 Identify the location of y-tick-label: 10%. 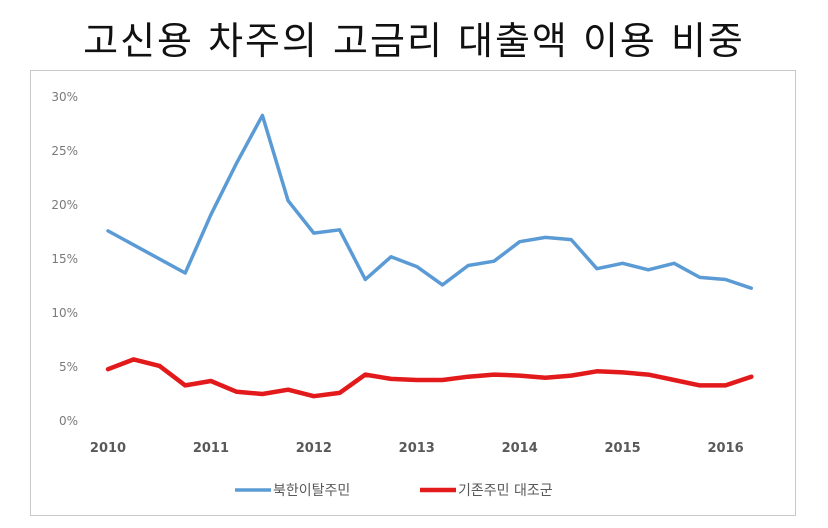
(64, 313).